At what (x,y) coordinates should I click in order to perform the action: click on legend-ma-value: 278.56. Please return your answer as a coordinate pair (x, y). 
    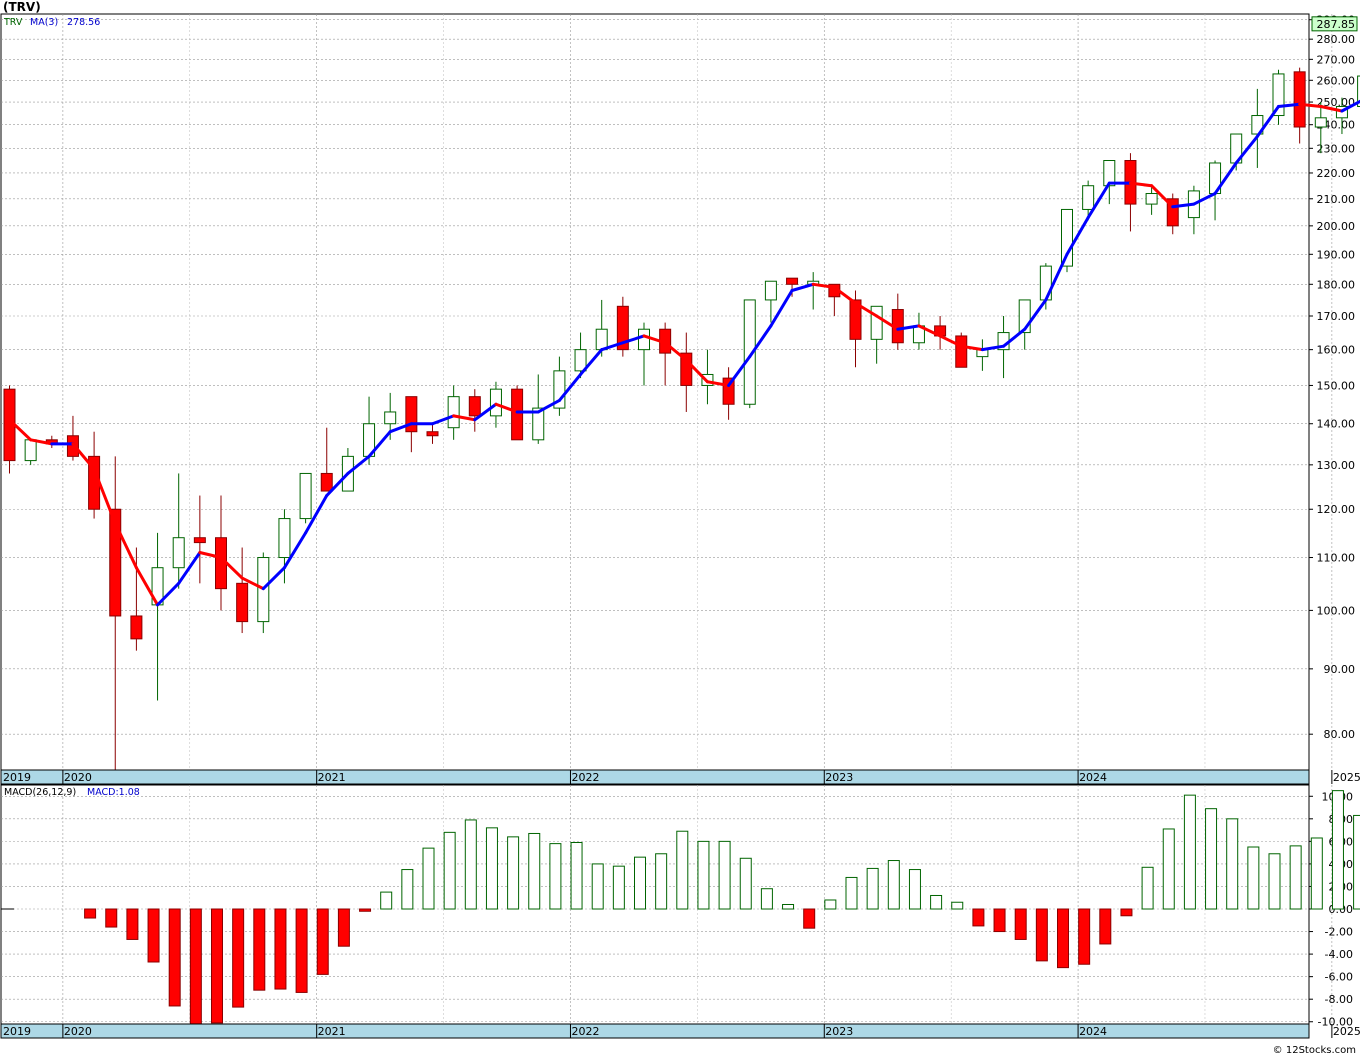
    Looking at the image, I should click on (83, 22).